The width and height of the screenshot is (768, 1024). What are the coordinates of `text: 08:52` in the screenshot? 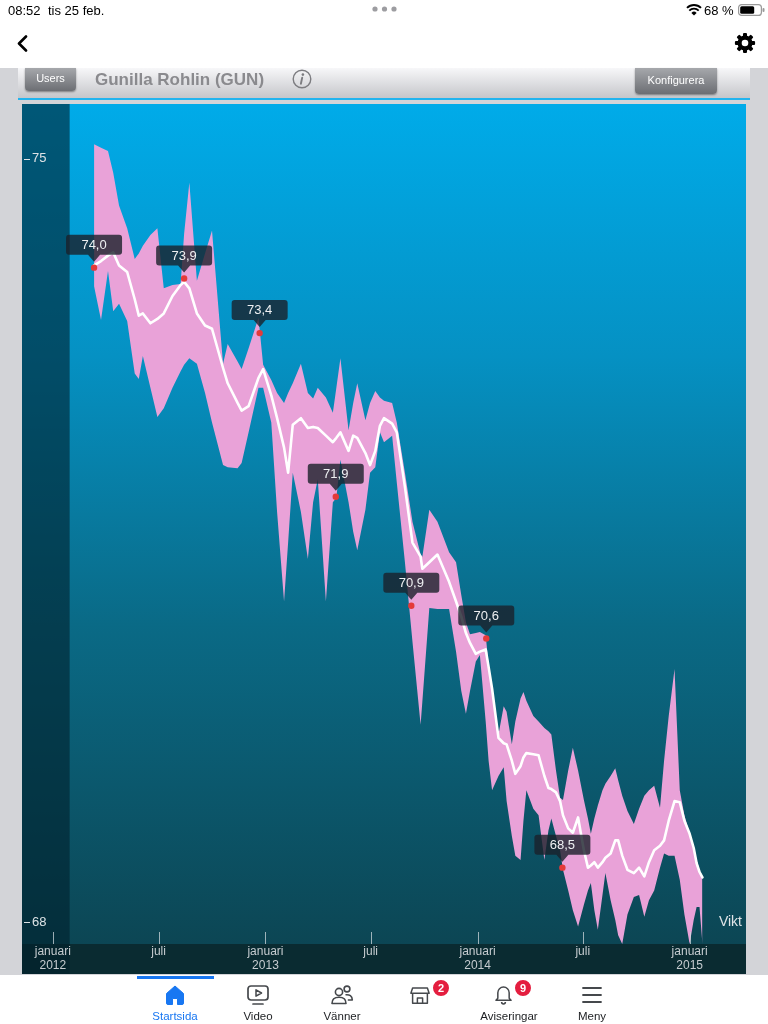 It's located at (24, 10).